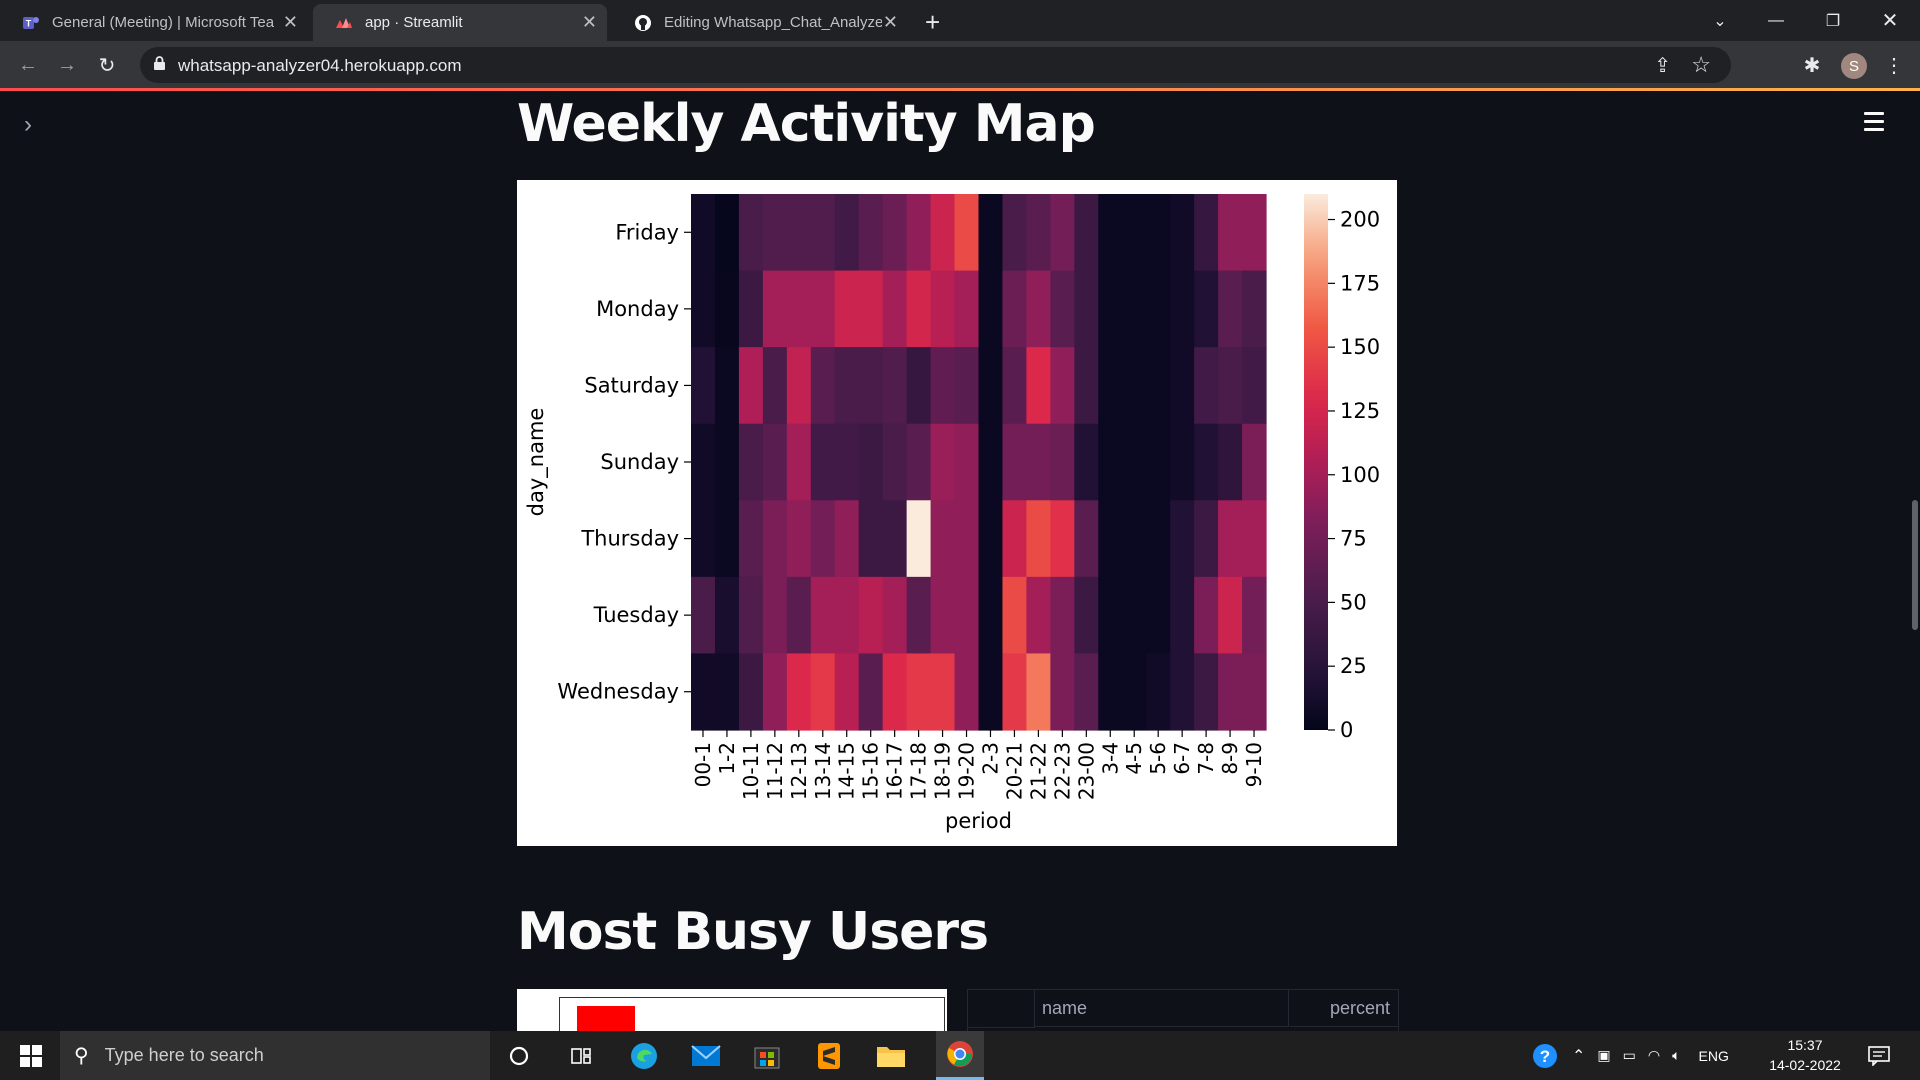 The image size is (1920, 1080). What do you see at coordinates (320, 65) in the screenshot?
I see `url-text: whatsapp-analyzer04.herokuapp.com` at bounding box center [320, 65].